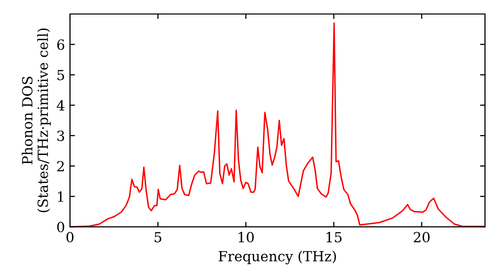 This screenshot has width=500, height=280. Describe the element at coordinates (61, 196) in the screenshot. I see `y-tick-label: 1` at that location.